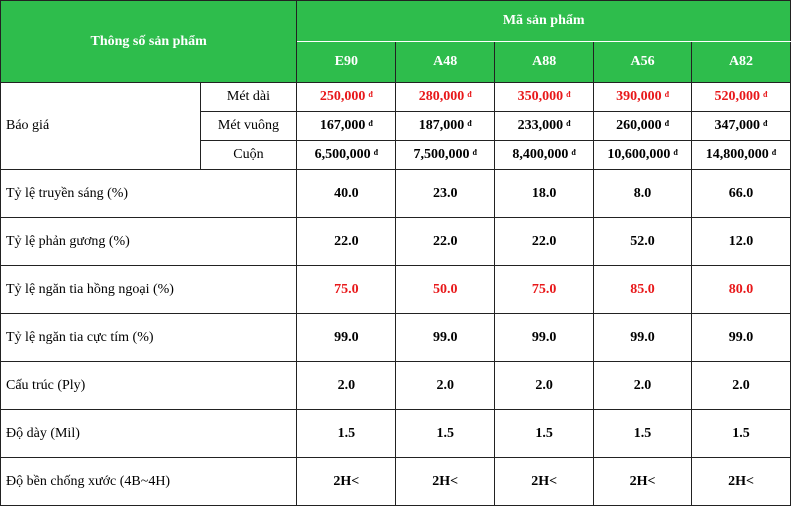 The image size is (791, 506). I want to click on value-text: 350,000, so click(540, 96).